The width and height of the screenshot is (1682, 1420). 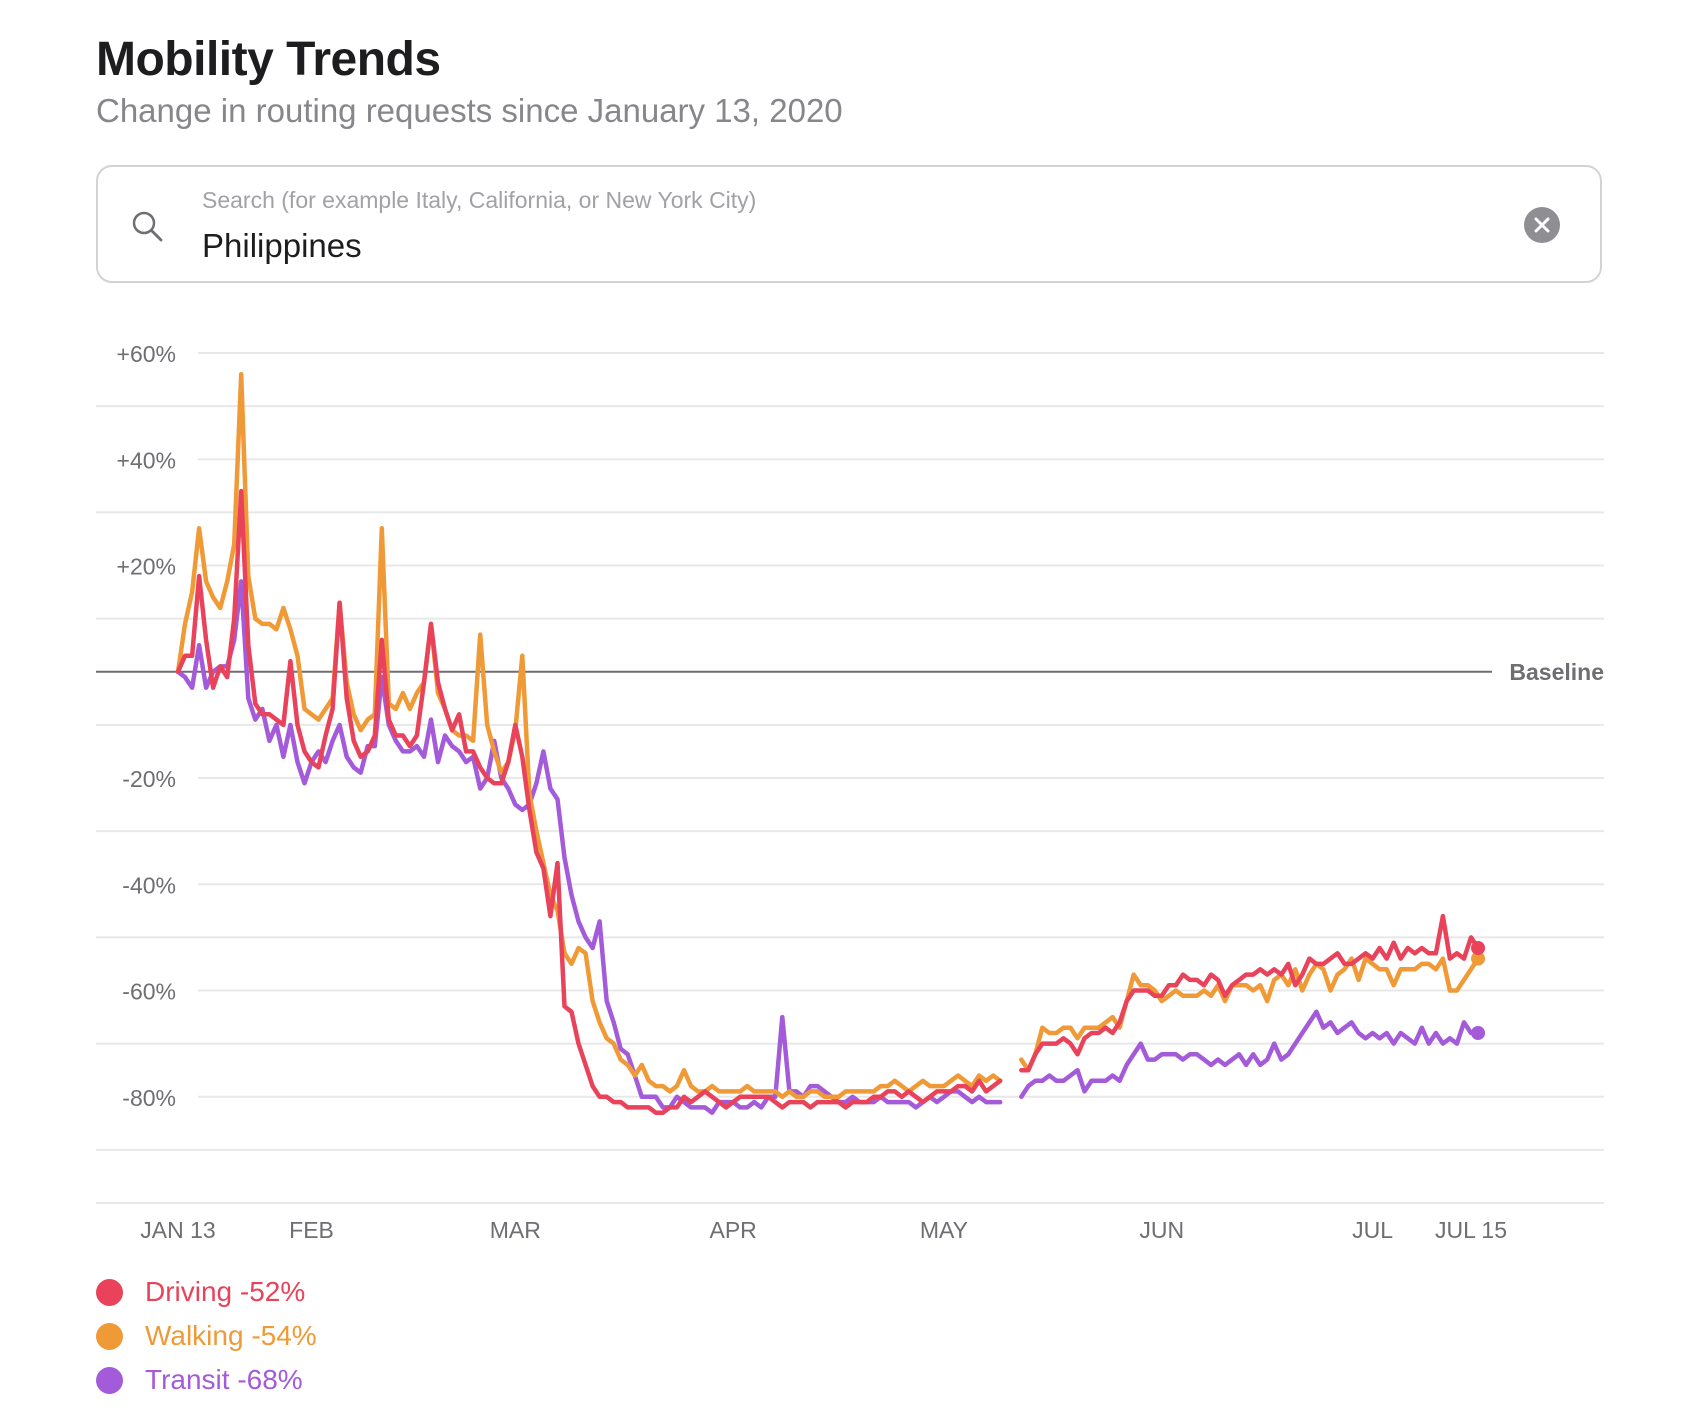 I want to click on walking-dot-icon, so click(x=109, y=1336).